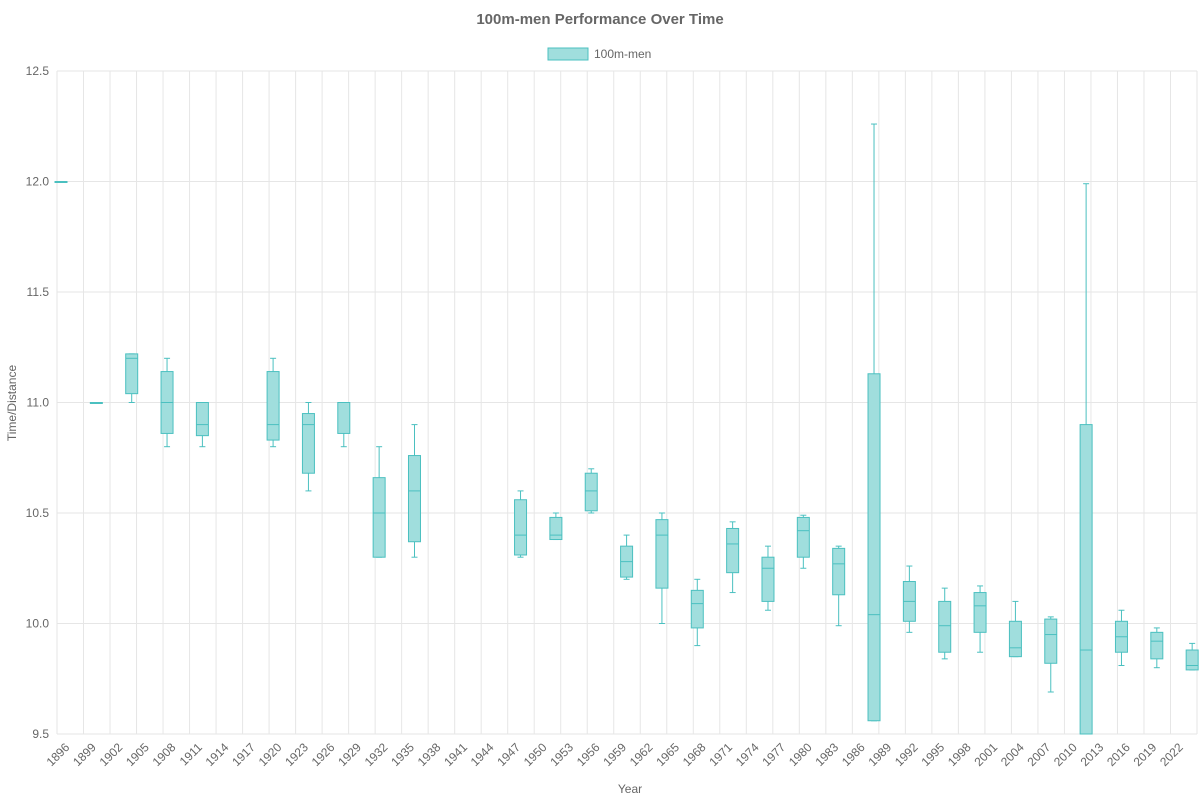 Image resolution: width=1200 pixels, height=800 pixels. What do you see at coordinates (1092, 754) in the screenshot?
I see `x-tick-label: 2013` at bounding box center [1092, 754].